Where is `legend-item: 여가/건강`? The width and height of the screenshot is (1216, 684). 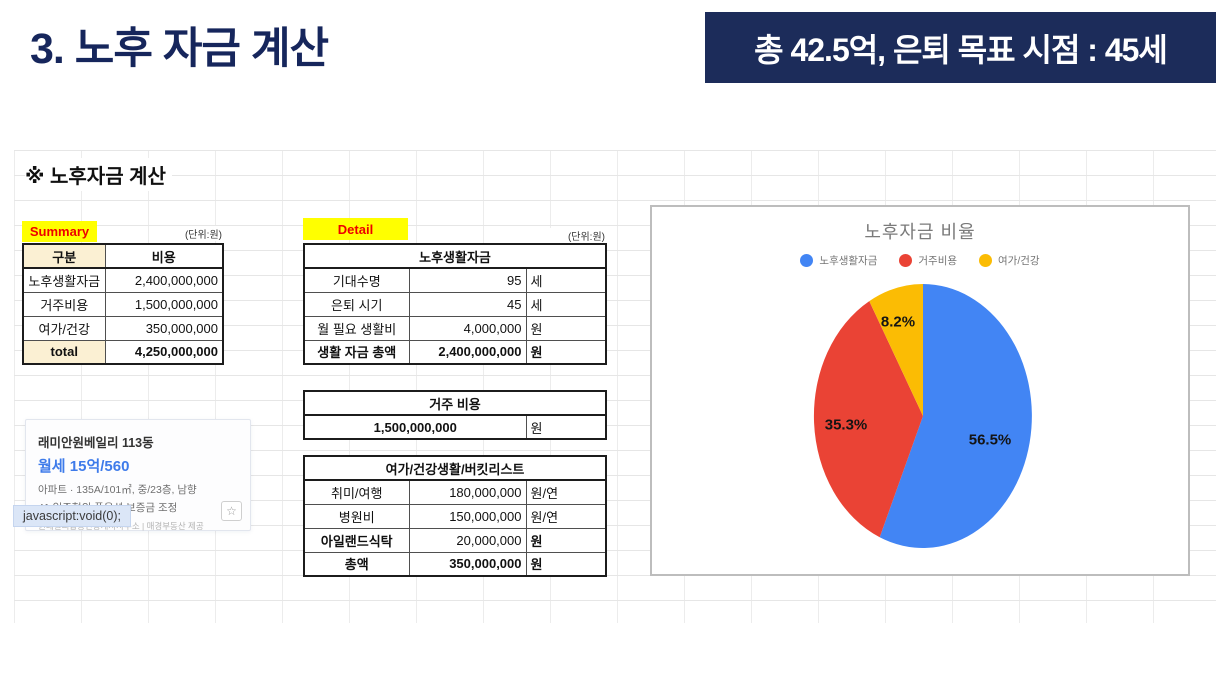
legend-item: 여가/건강 is located at coordinates (1009, 260).